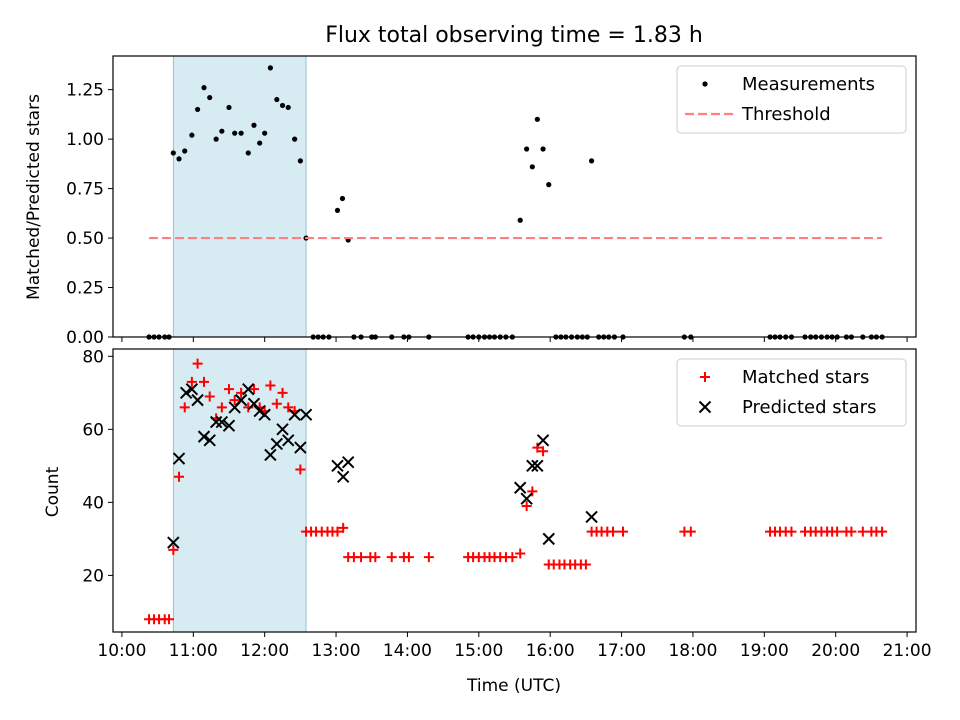 The width and height of the screenshot is (960, 720). What do you see at coordinates (786, 114) in the screenshot?
I see `legend-label: Threshold` at bounding box center [786, 114].